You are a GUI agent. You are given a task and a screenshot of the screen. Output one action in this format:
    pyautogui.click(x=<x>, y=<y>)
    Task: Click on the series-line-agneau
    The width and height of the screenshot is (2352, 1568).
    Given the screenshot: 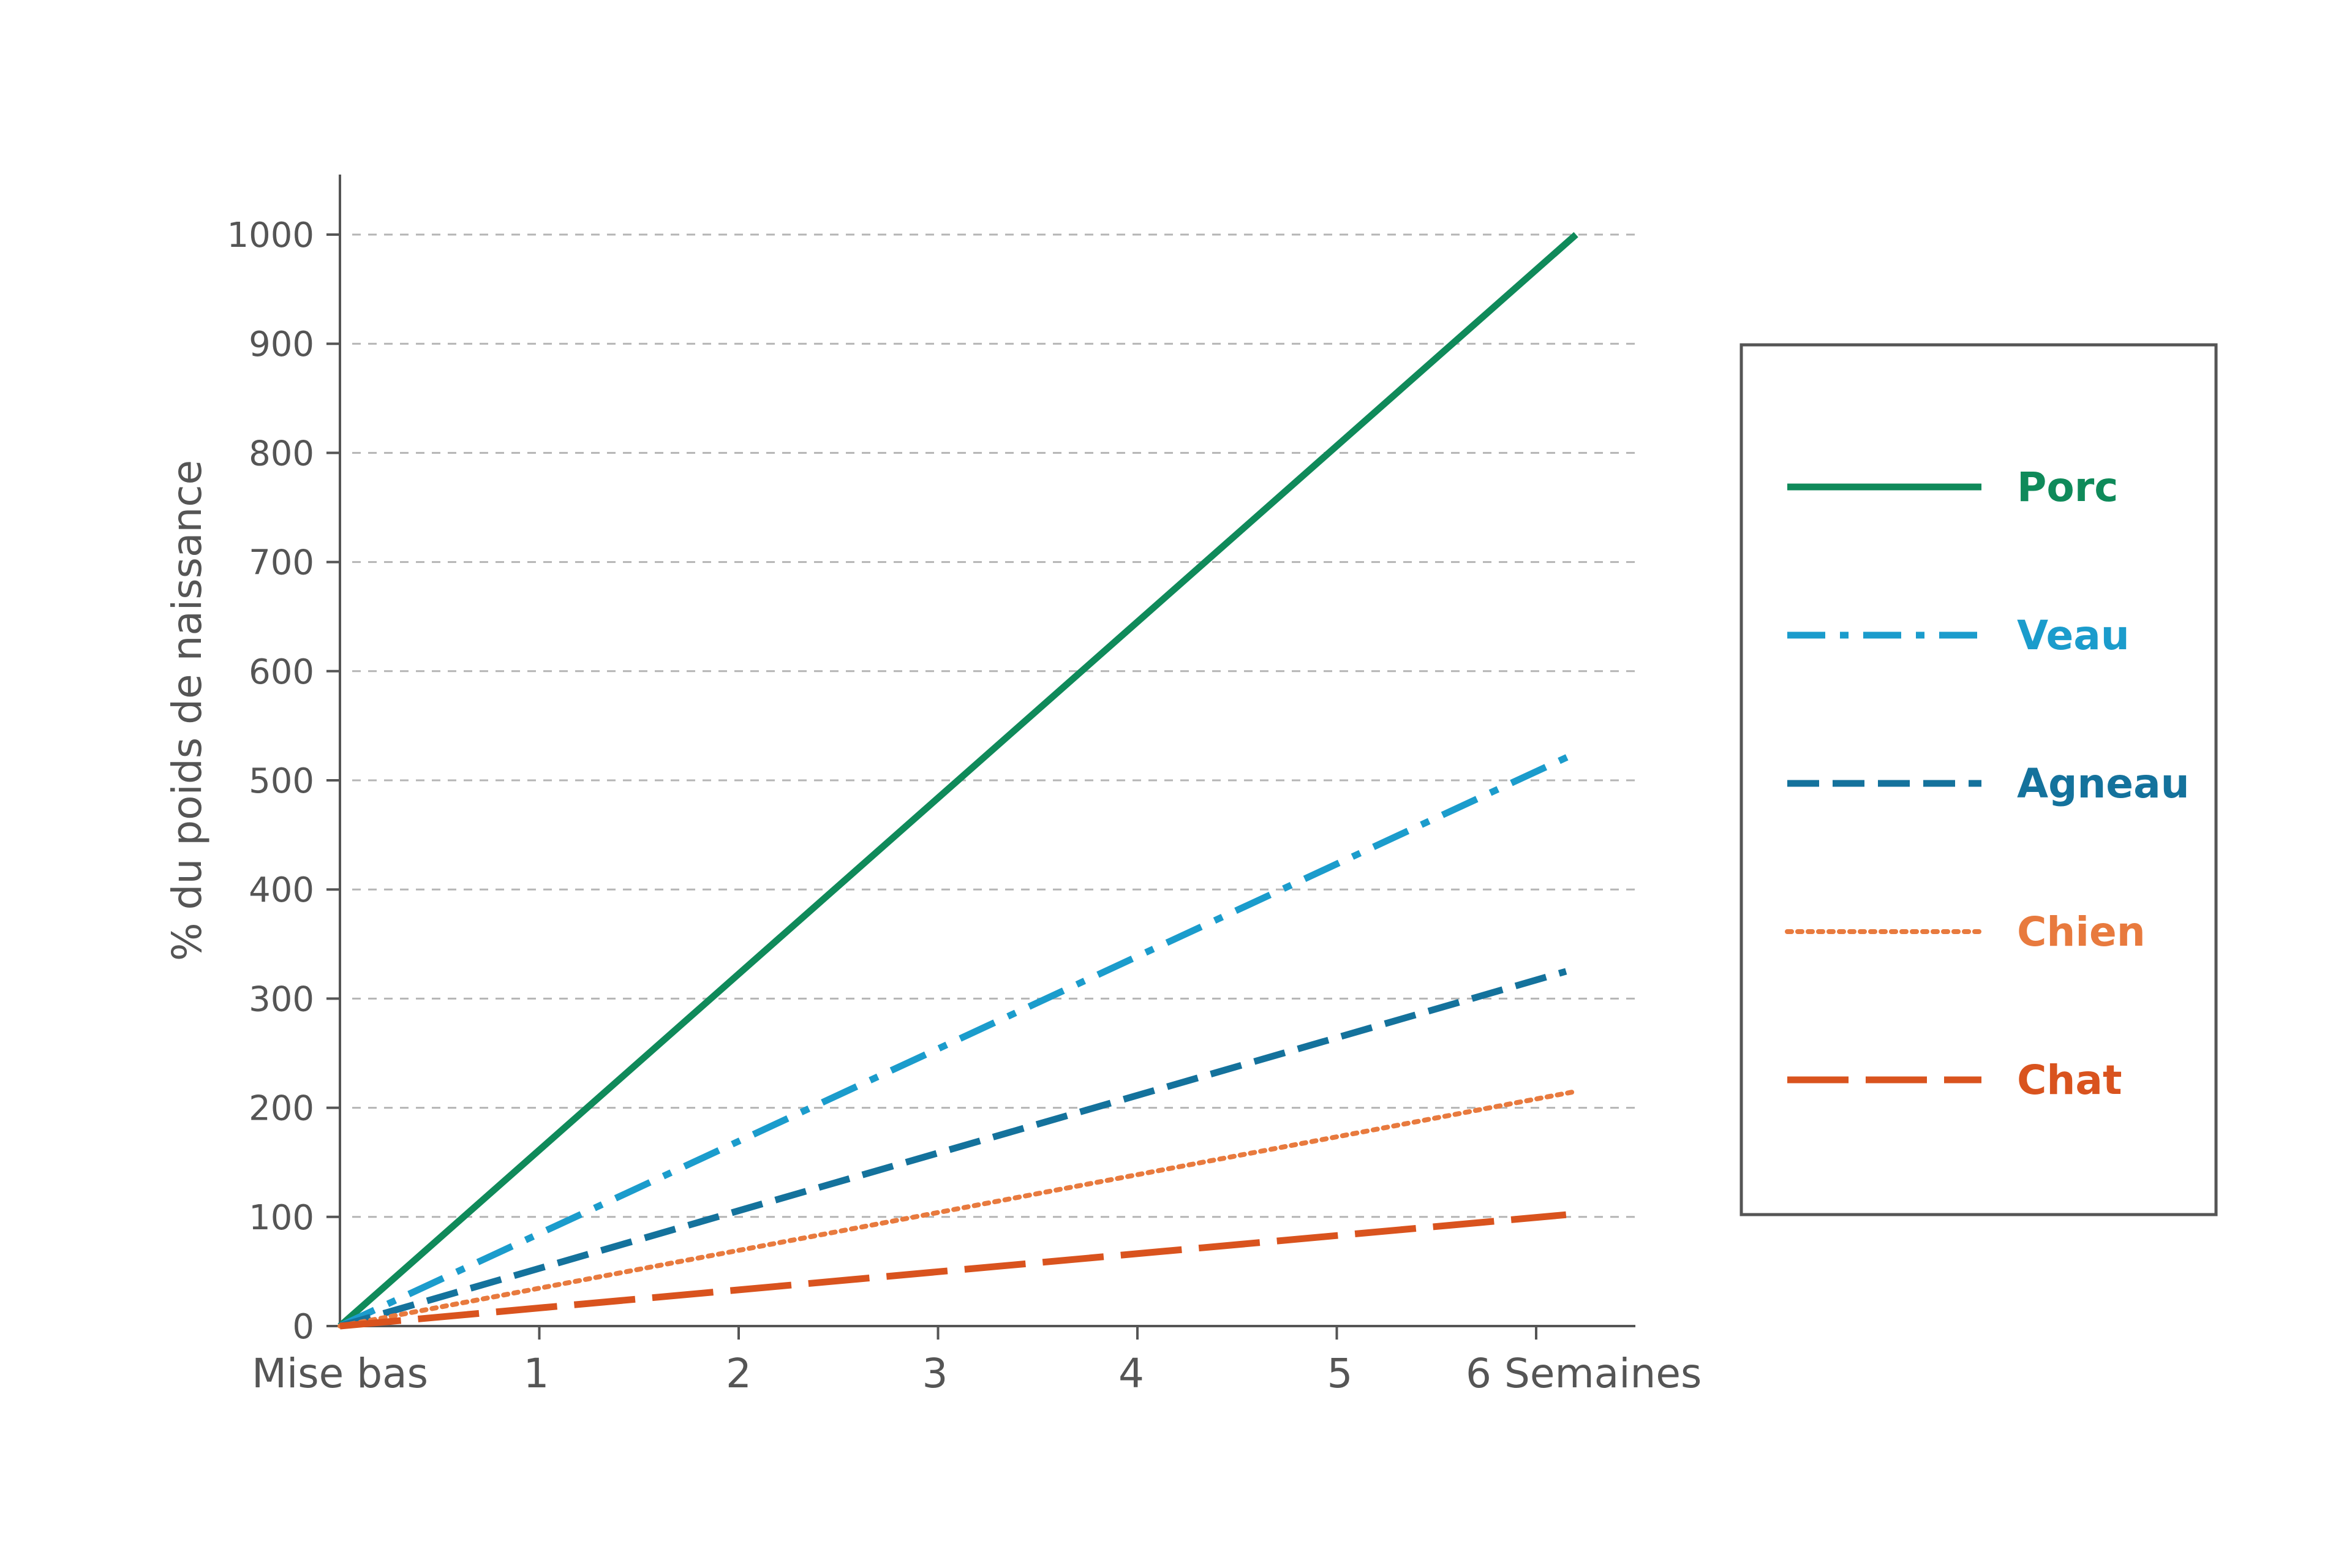 What is the action you would take?
    pyautogui.click(x=953, y=1149)
    